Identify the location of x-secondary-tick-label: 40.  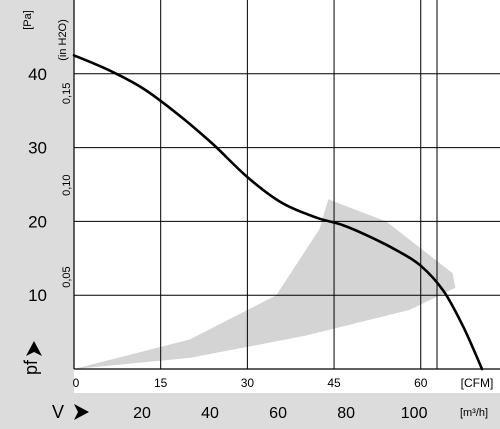
(210, 413).